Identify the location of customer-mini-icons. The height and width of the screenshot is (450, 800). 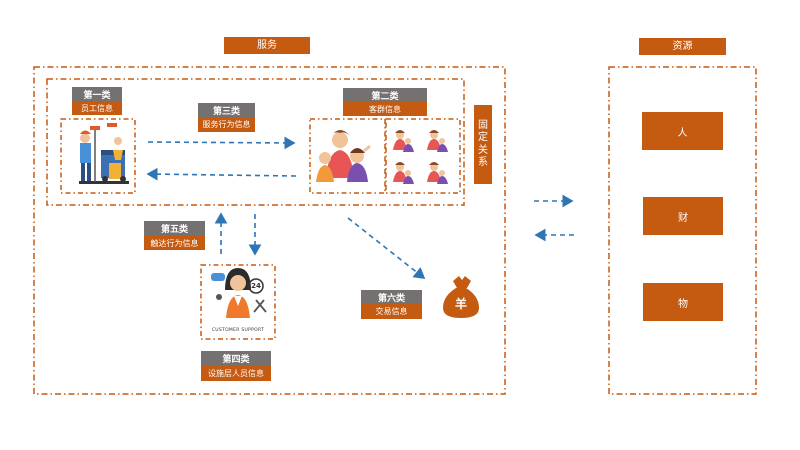
(420, 157).